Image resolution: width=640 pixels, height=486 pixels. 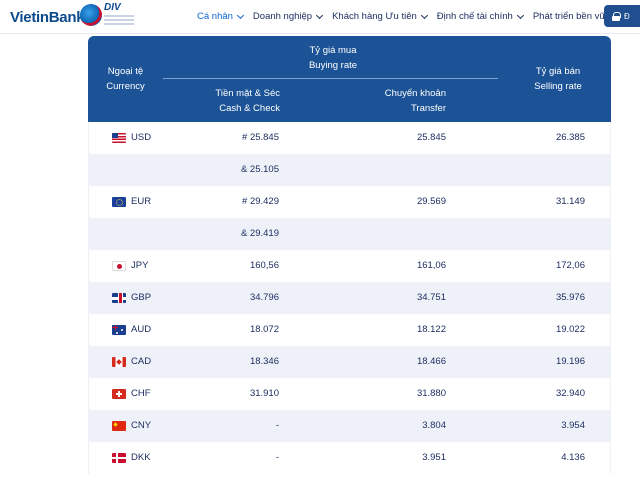 What do you see at coordinates (570, 265) in the screenshot?
I see `selling-rate: 172,06` at bounding box center [570, 265].